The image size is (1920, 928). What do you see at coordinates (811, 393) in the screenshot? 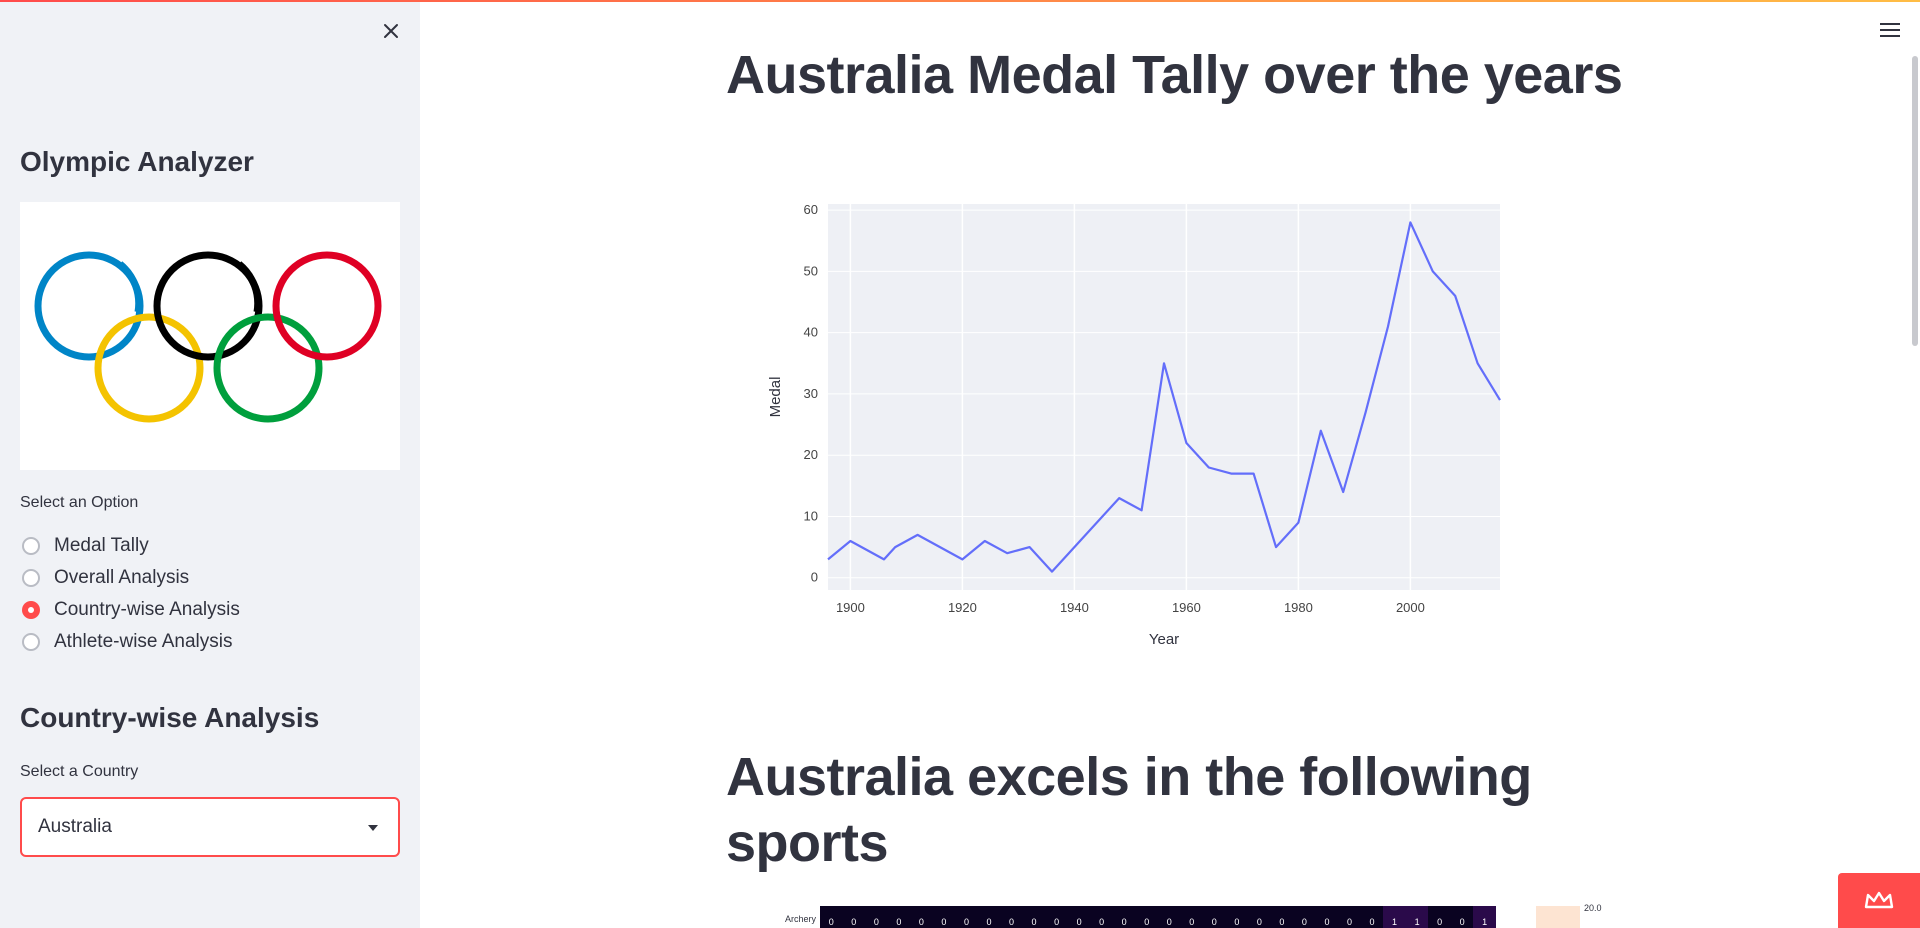
I see `y-tick-label: 30` at bounding box center [811, 393].